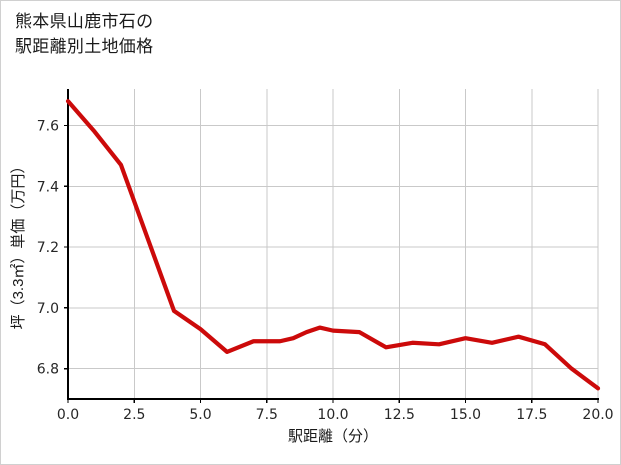 The width and height of the screenshot is (621, 465). I want to click on y-tick-labels: 6.8 7.0 7.2 7.4 7.6, so click(48, 248).